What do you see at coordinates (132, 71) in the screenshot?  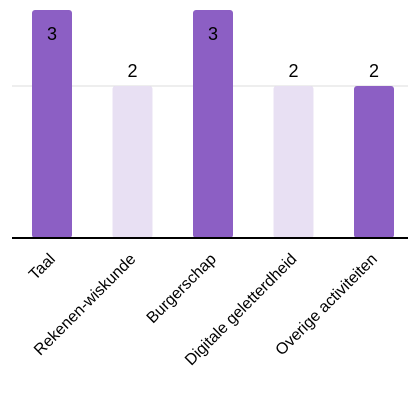 I see `value-label-1: 2` at bounding box center [132, 71].